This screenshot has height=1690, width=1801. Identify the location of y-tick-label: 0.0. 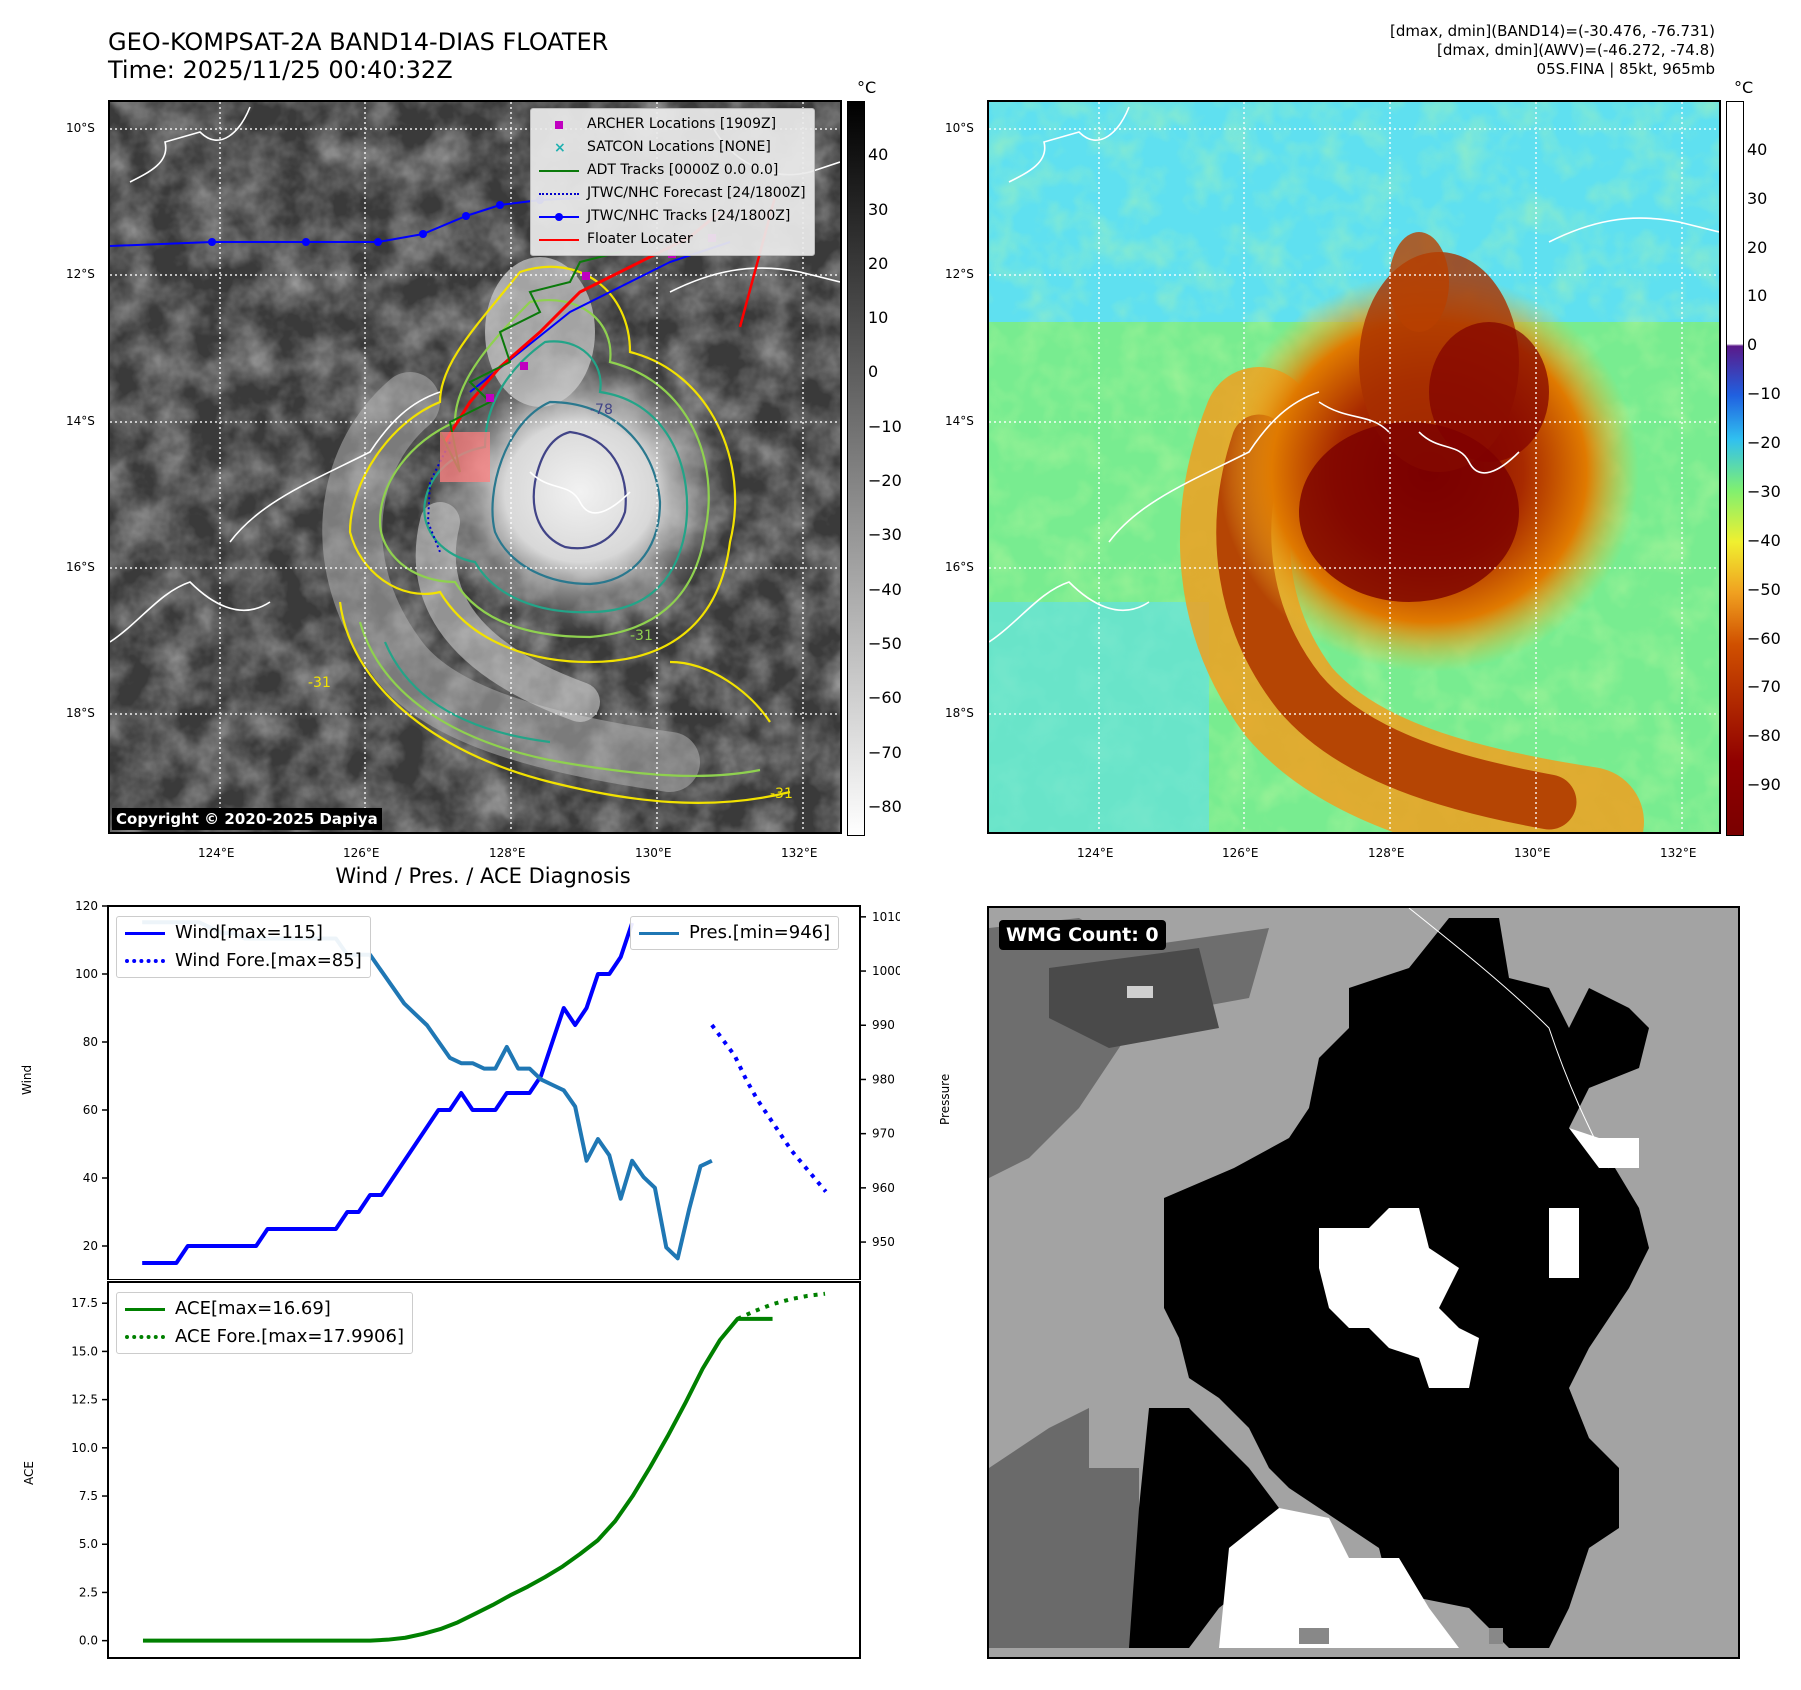
(88, 1641).